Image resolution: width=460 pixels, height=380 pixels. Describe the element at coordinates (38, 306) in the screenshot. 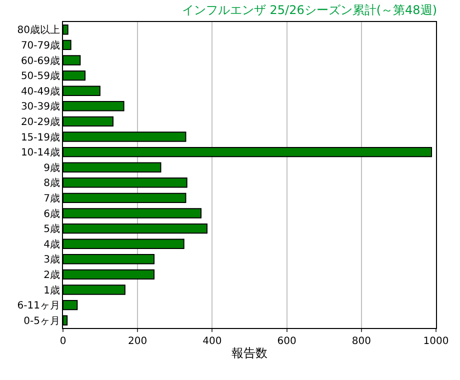

I see `y-tick-label: 6-11ヶ月` at that location.